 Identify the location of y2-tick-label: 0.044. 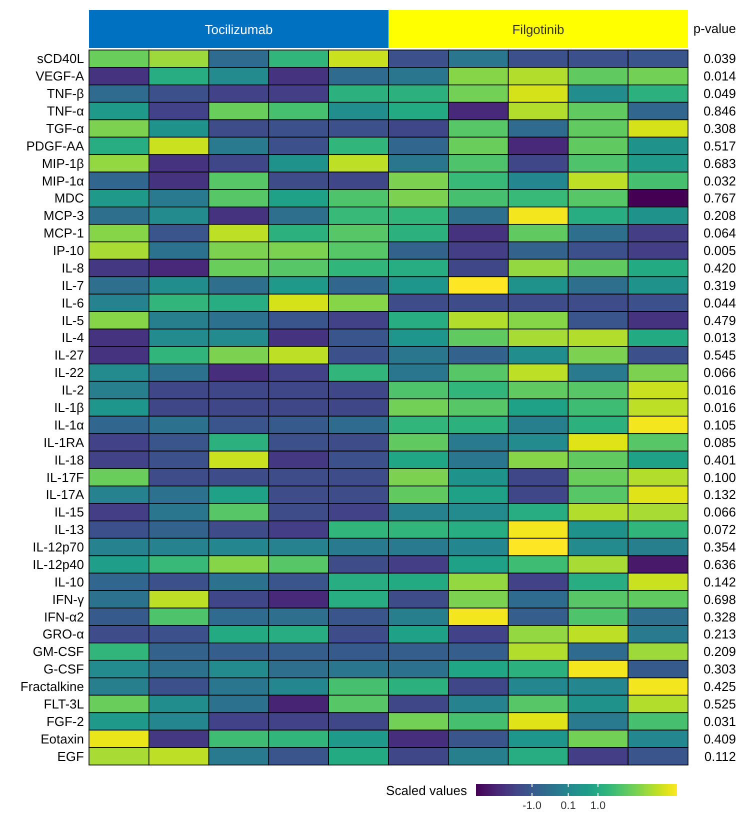
(719, 302).